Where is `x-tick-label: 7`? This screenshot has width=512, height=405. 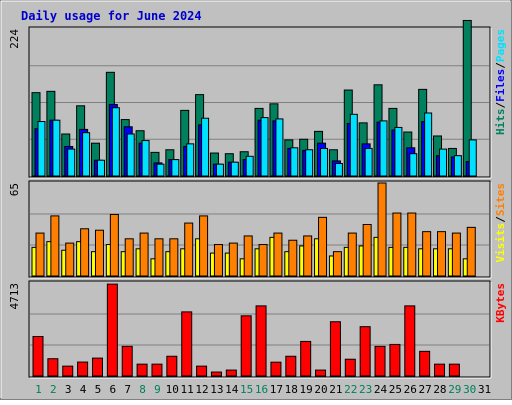 x-tick-label: 7 is located at coordinates (127, 389).